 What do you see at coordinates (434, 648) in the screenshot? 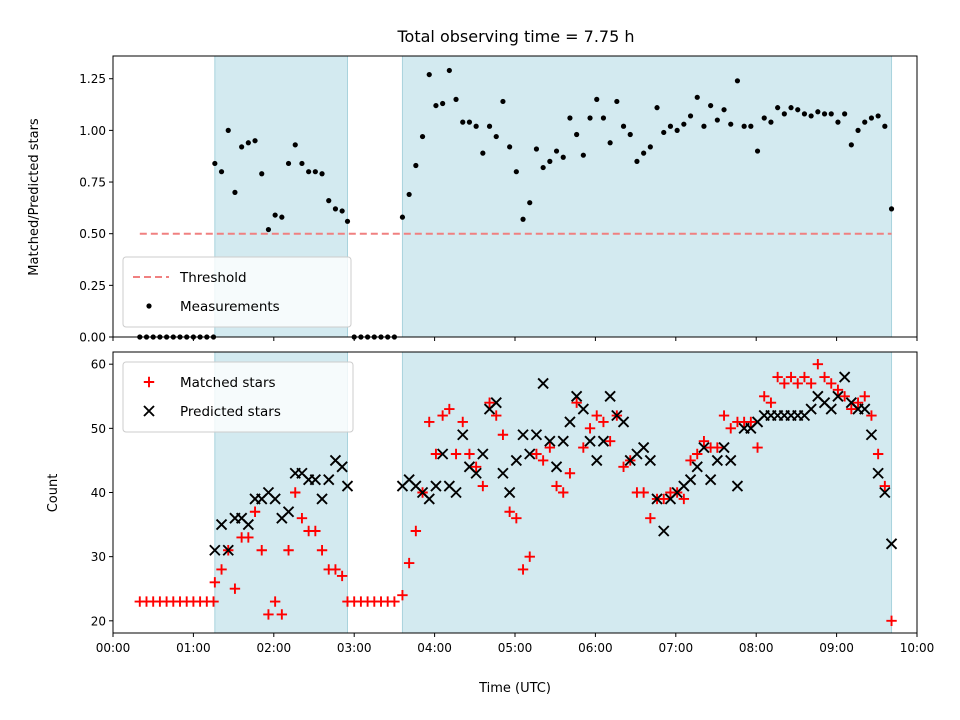
I see `x-tick-label: 04:00` at bounding box center [434, 648].